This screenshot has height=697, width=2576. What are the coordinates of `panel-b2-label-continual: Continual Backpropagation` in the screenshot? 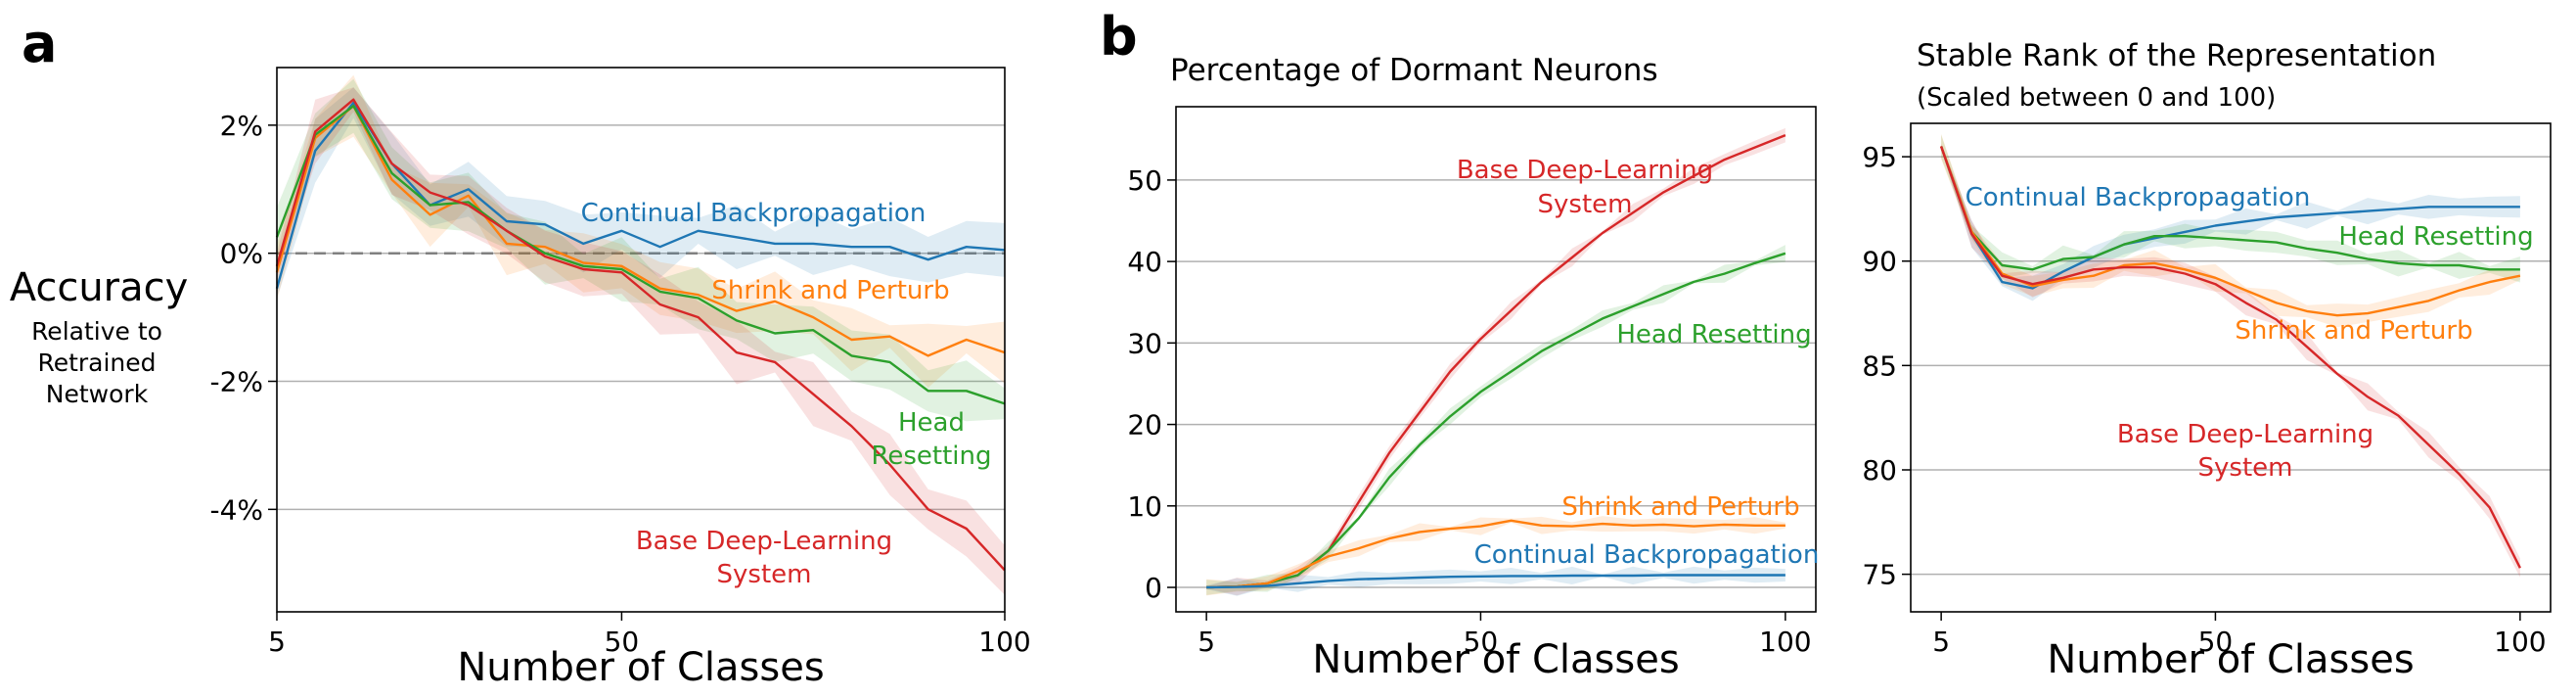 It's located at (2138, 197).